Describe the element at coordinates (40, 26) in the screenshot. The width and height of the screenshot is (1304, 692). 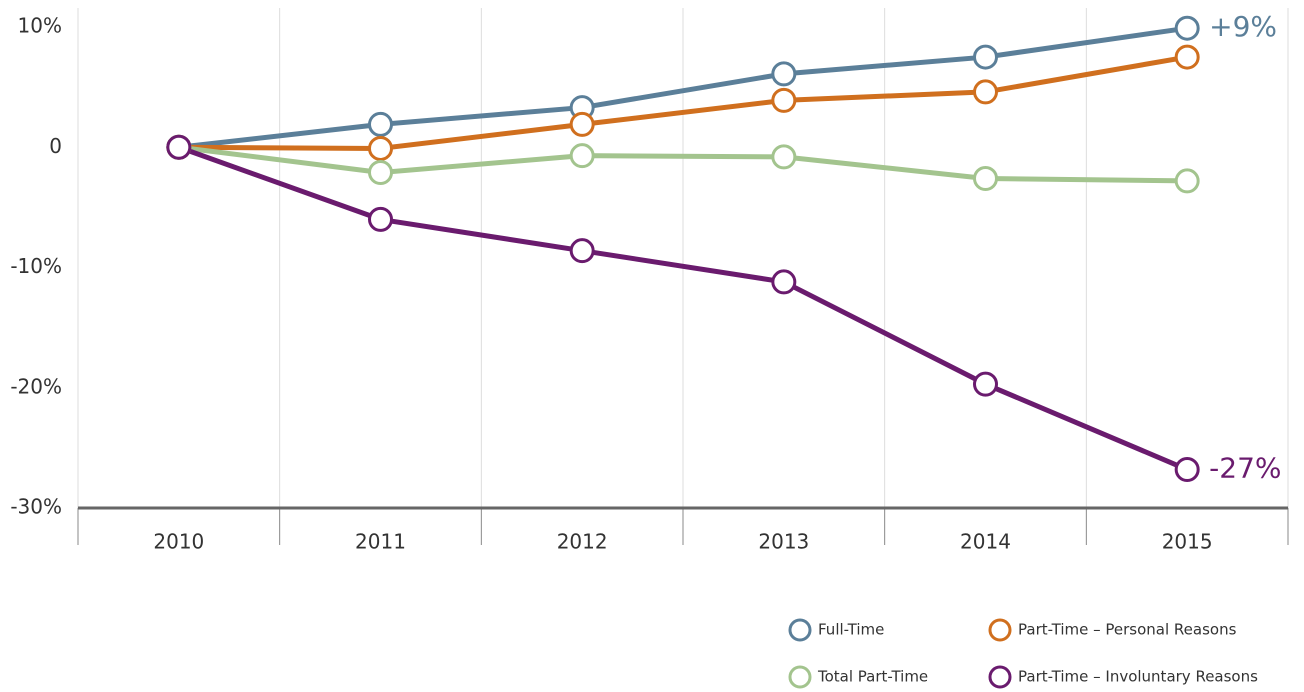
I see `y-tick-label: 10%` at that location.